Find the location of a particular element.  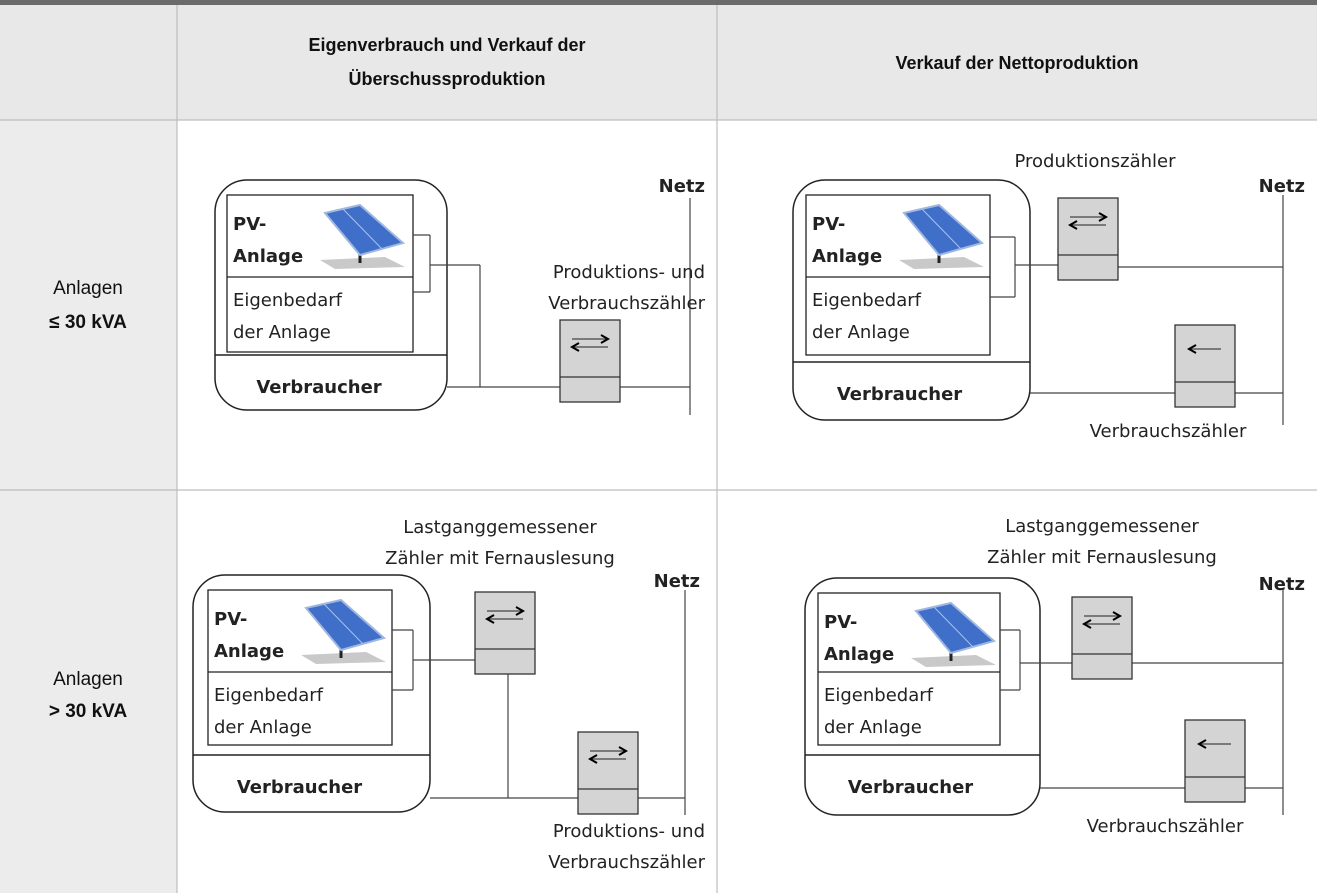

header-row is located at coordinates (658, 62).